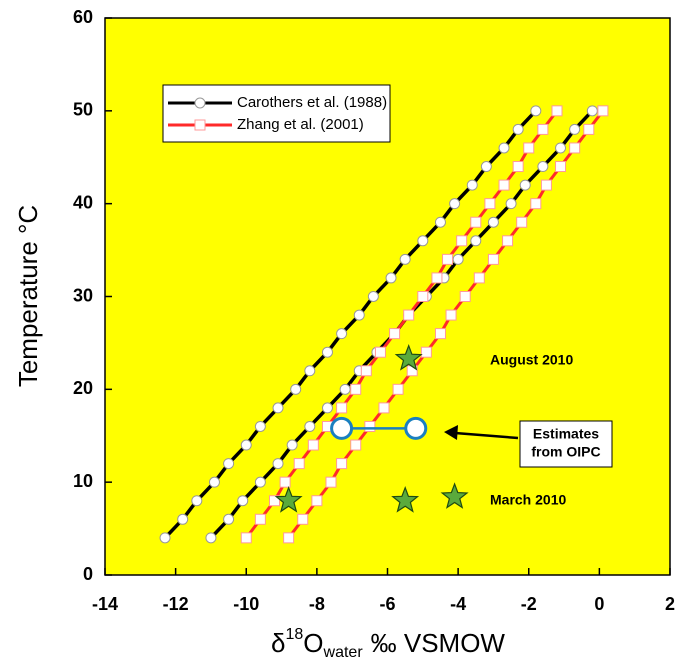 This screenshot has height=662, width=685. Describe the element at coordinates (83, 202) in the screenshot. I see `y-tick-label: 40` at that location.